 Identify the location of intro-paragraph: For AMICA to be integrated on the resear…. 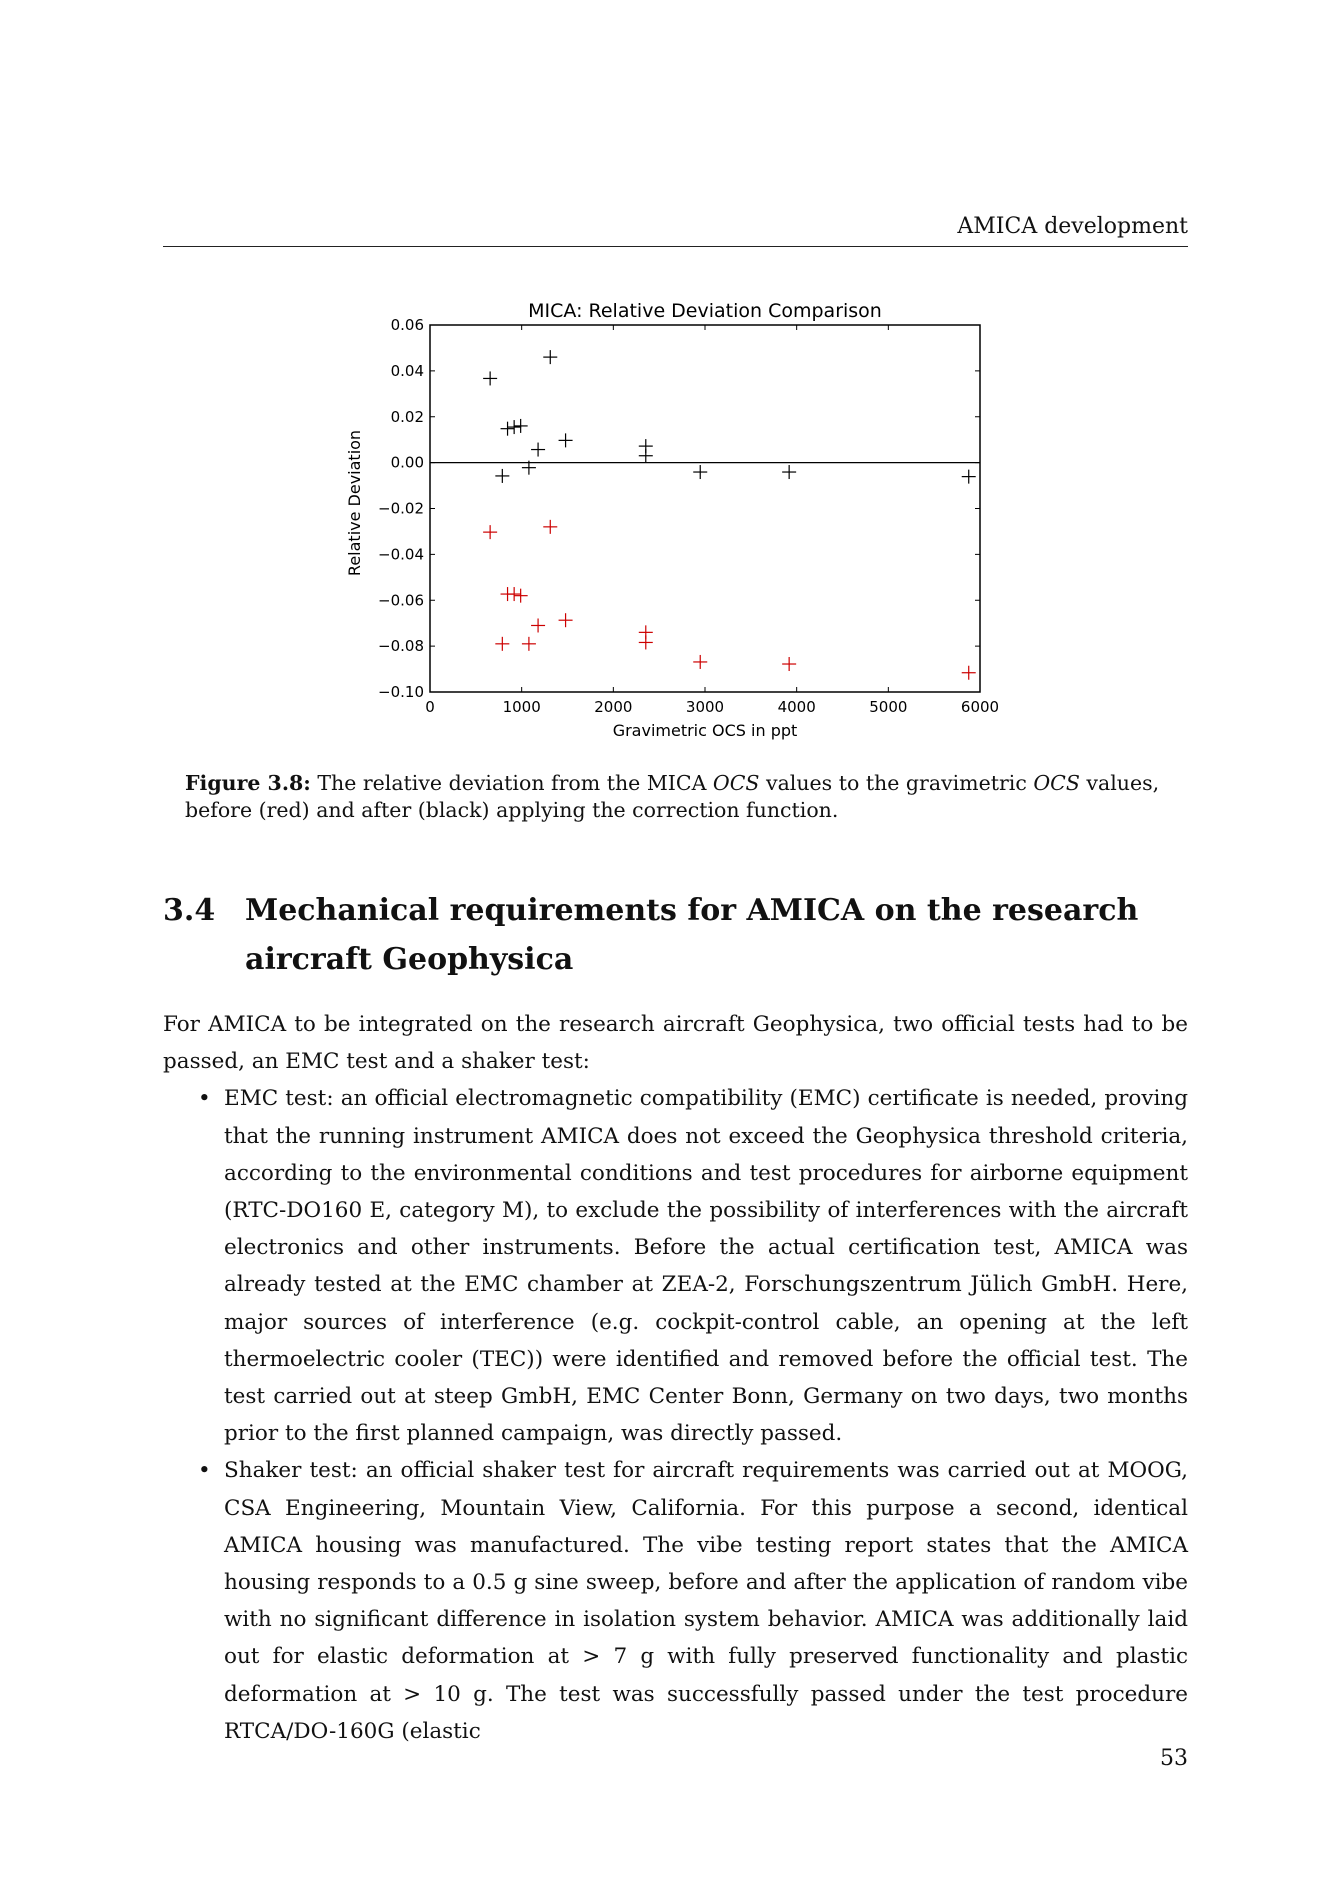
(675, 1043).